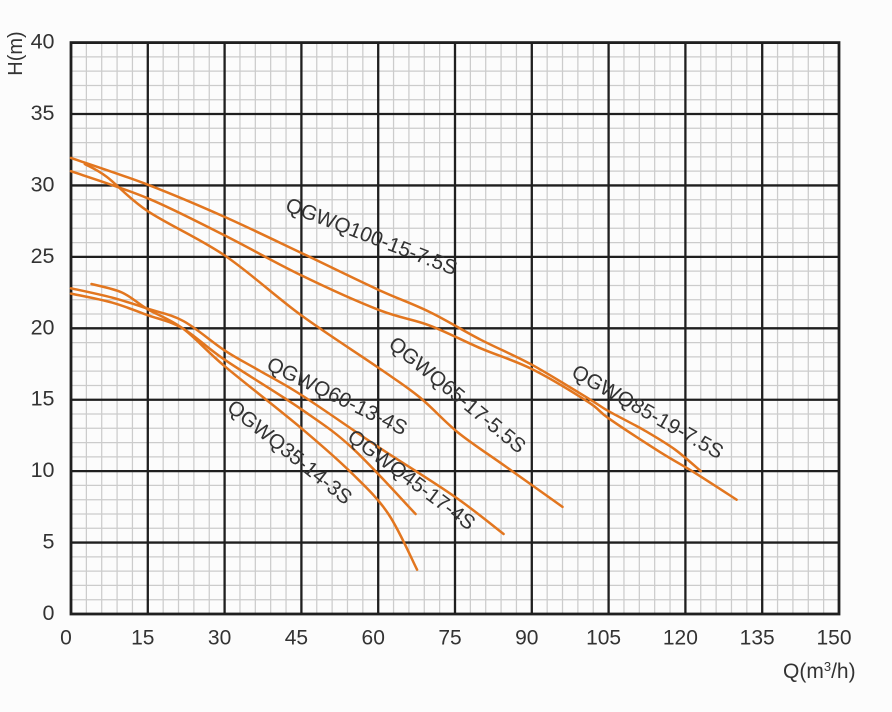 The image size is (892, 712). I want to click on svg-text: 5, so click(49, 542).